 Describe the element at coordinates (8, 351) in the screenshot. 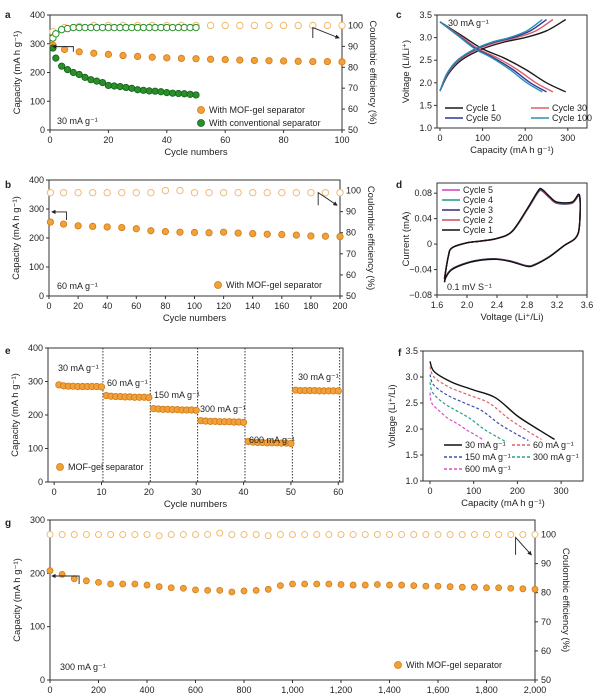

I see `panel-label: e` at that location.